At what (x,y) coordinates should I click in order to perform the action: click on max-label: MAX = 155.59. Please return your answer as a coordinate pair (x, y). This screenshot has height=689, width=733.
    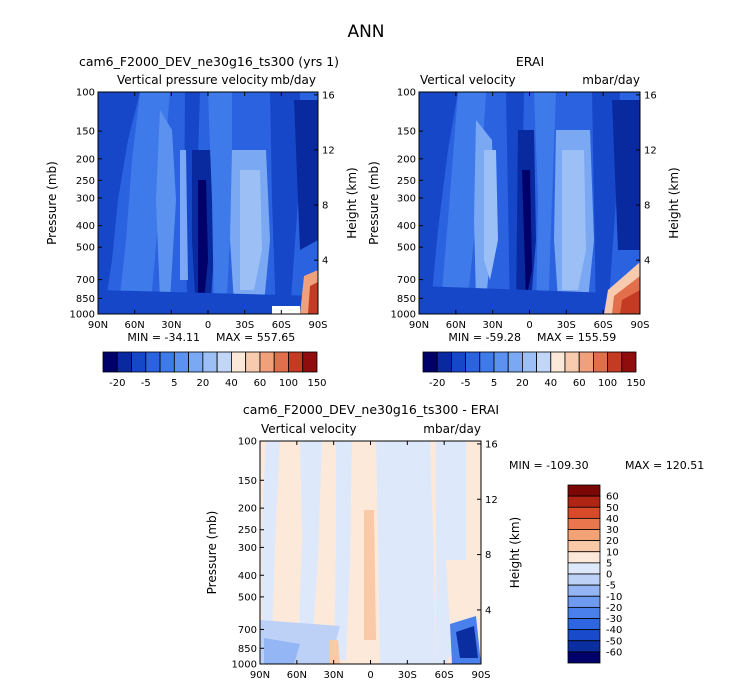
    Looking at the image, I should click on (576, 337).